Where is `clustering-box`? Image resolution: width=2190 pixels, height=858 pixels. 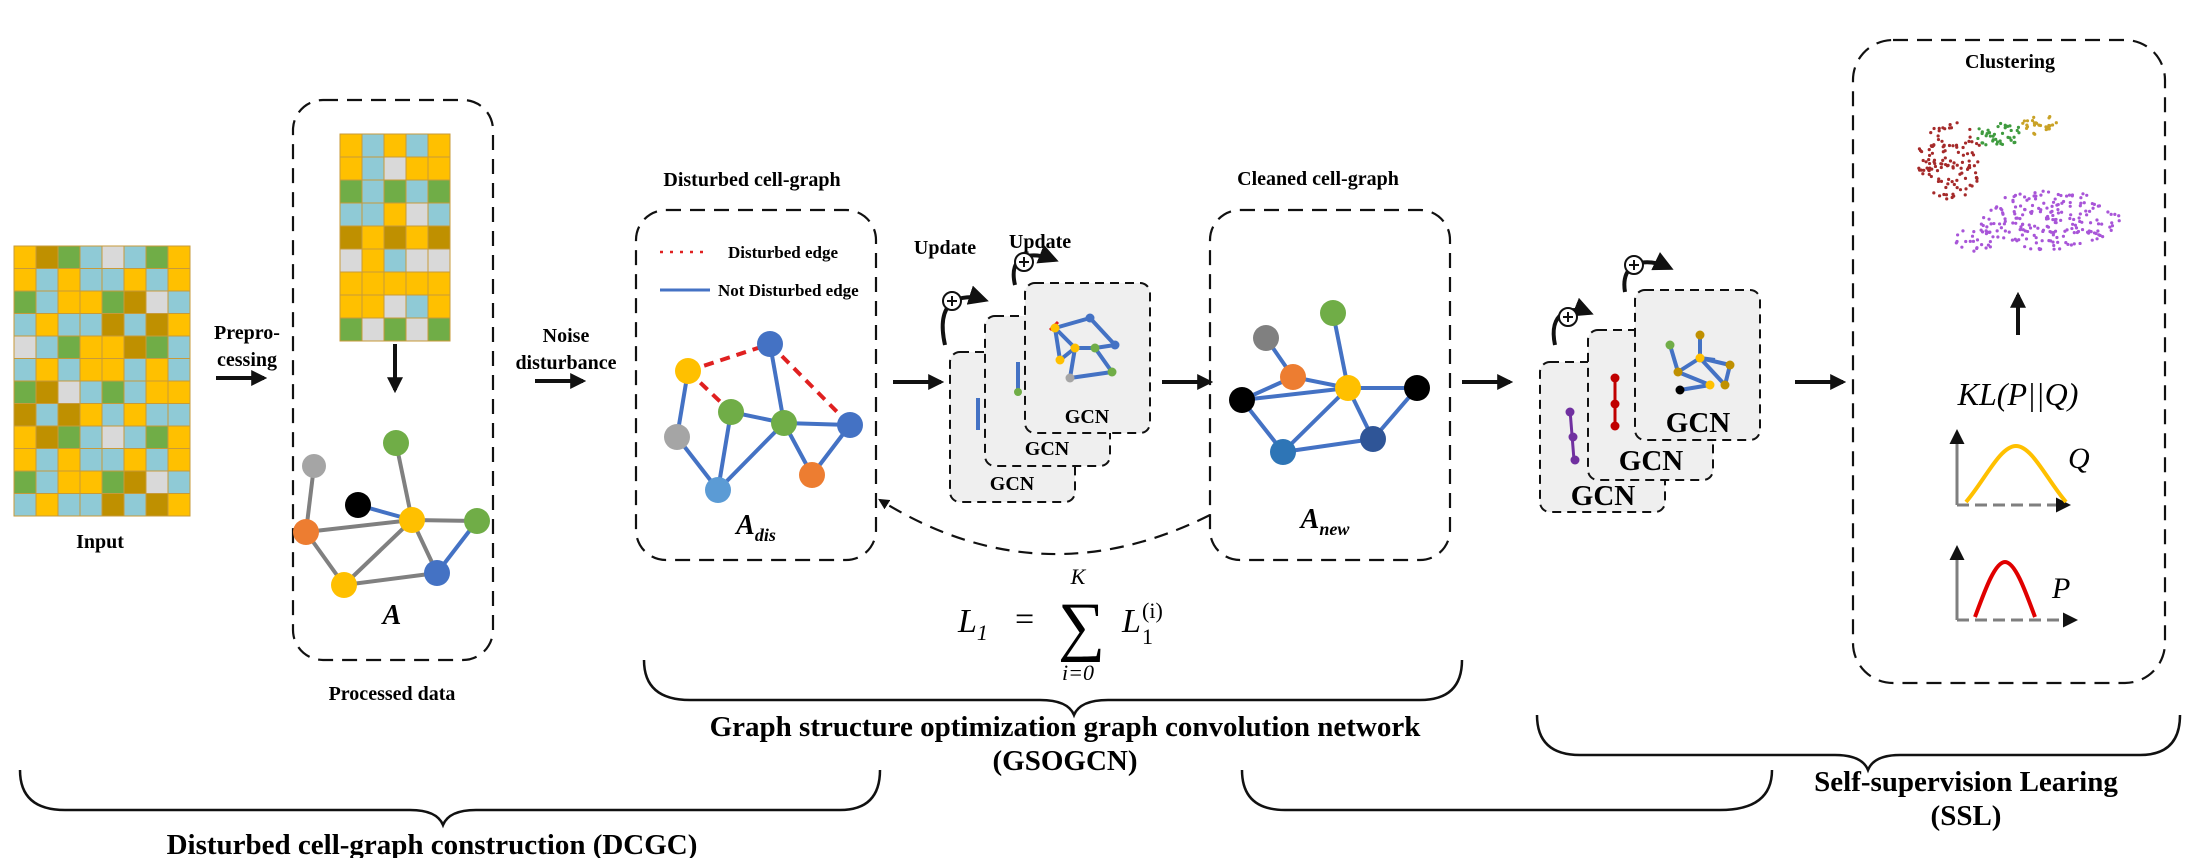 clustering-box is located at coordinates (2009, 361).